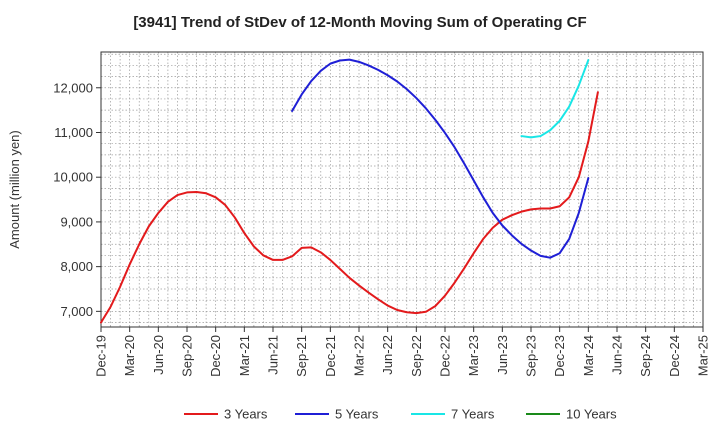 Image resolution: width=720 pixels, height=440 pixels. Describe the element at coordinates (588, 355) in the screenshot. I see `x-tick-label: Mar-24` at that location.